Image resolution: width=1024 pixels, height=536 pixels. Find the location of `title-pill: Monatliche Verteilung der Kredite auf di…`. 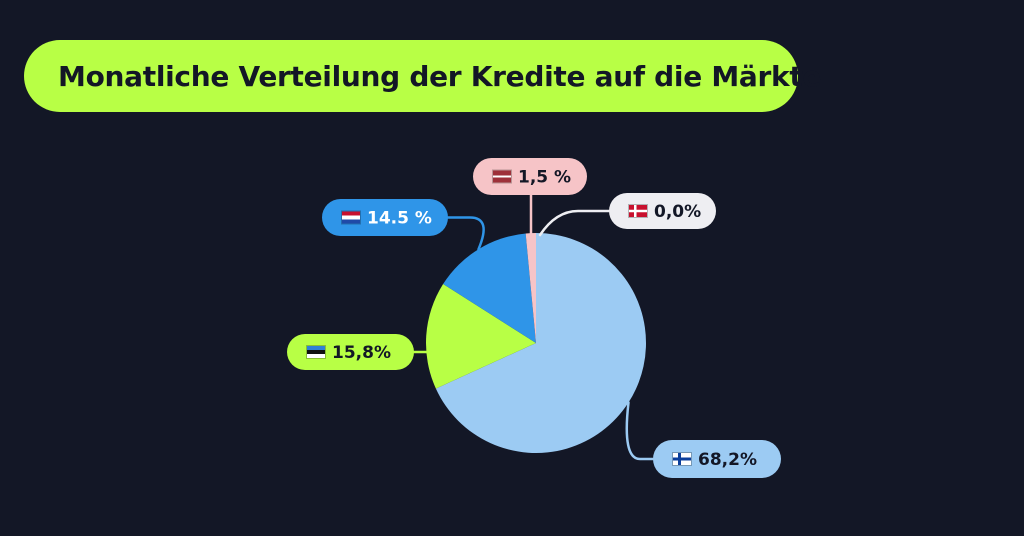

title-pill: Monatliche Verteilung der Kredite auf di… is located at coordinates (422, 76).